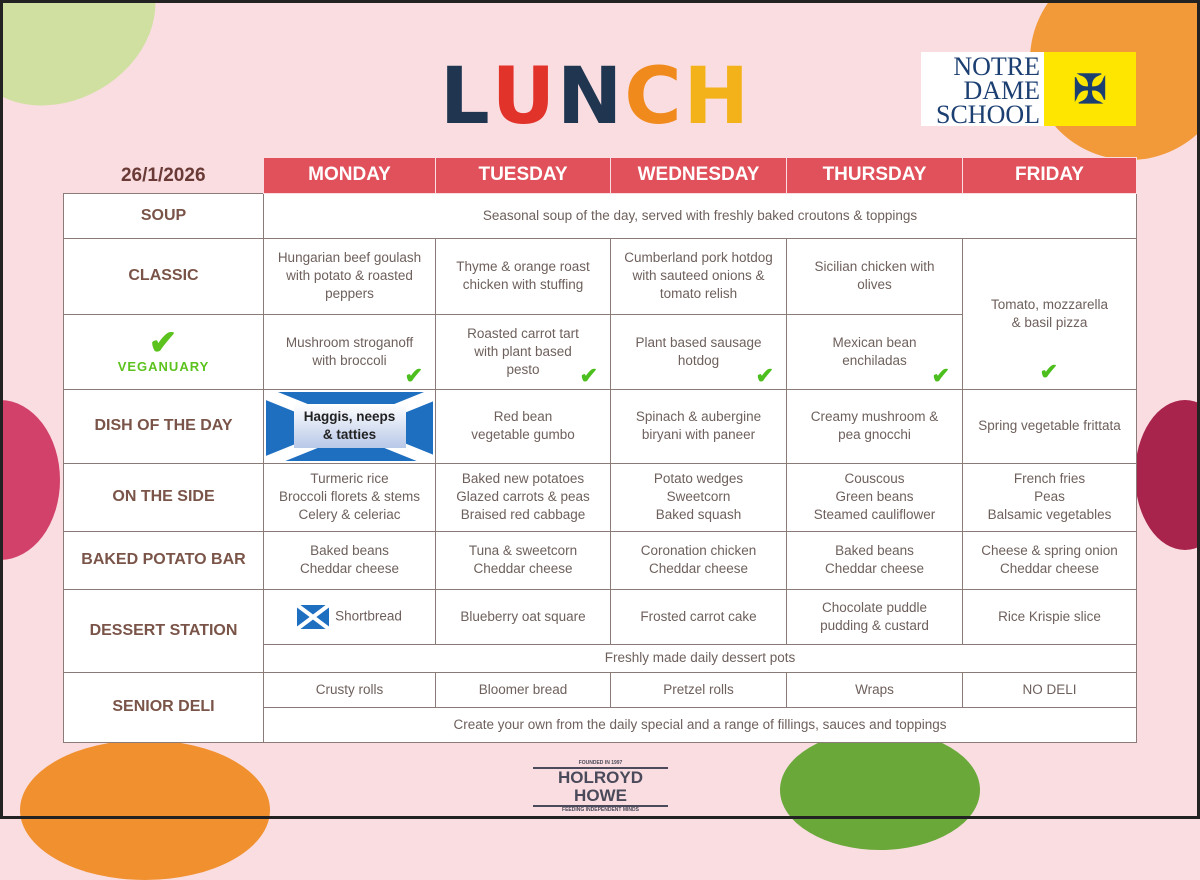 This screenshot has height=880, width=1200. I want to click on footer-tagline: FEEDING INDEPENDENT MINDS, so click(600, 810).